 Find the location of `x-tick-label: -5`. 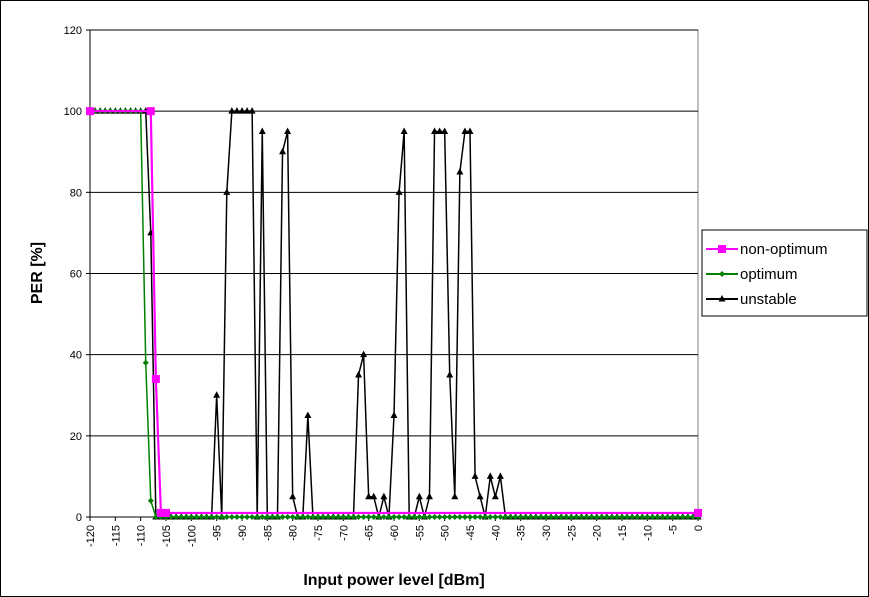

x-tick-label: -5 is located at coordinates (674, 530).